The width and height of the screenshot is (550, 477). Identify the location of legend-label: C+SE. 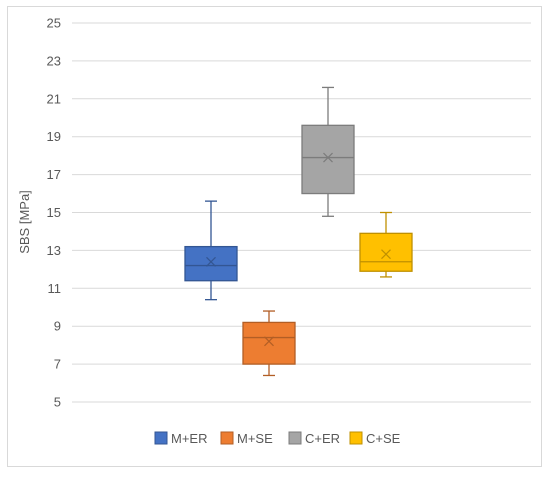
(383, 438).